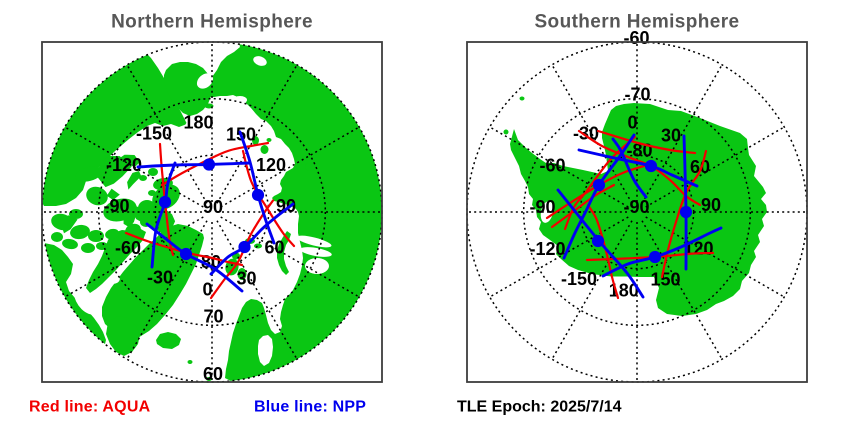 This screenshot has height=425, width=850. What do you see at coordinates (636, 22) in the screenshot?
I see `svg-text: Southern Hemisphere` at bounding box center [636, 22].